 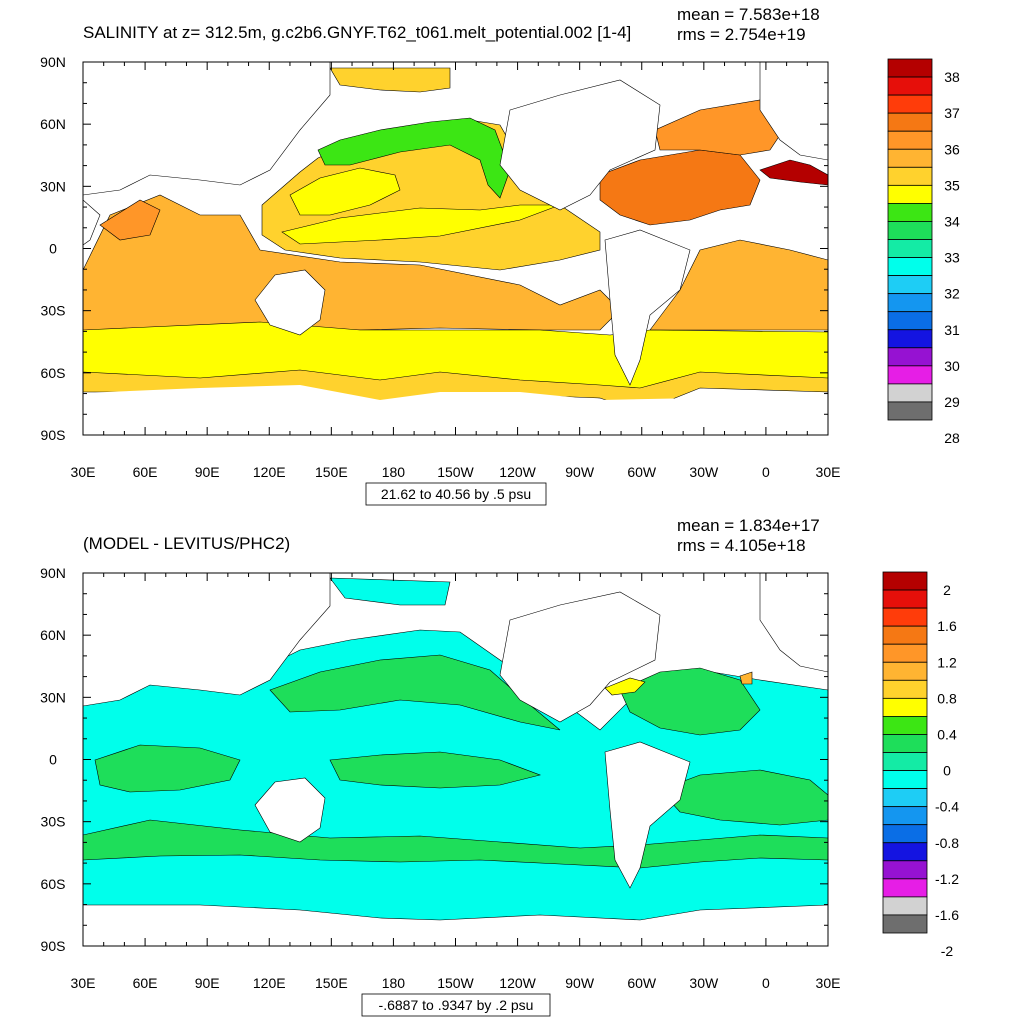 What do you see at coordinates (952, 149) in the screenshot?
I see `colorbar-label: 36` at bounding box center [952, 149].